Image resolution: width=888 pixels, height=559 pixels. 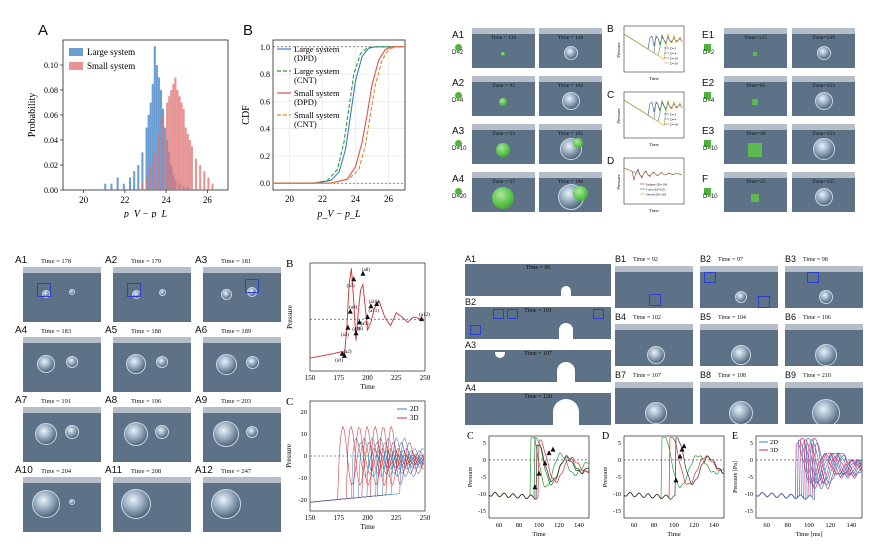 What do you see at coordinates (673, 54) in the screenshot?
I see `mini-legend-entry: D=4` at bounding box center [673, 54].